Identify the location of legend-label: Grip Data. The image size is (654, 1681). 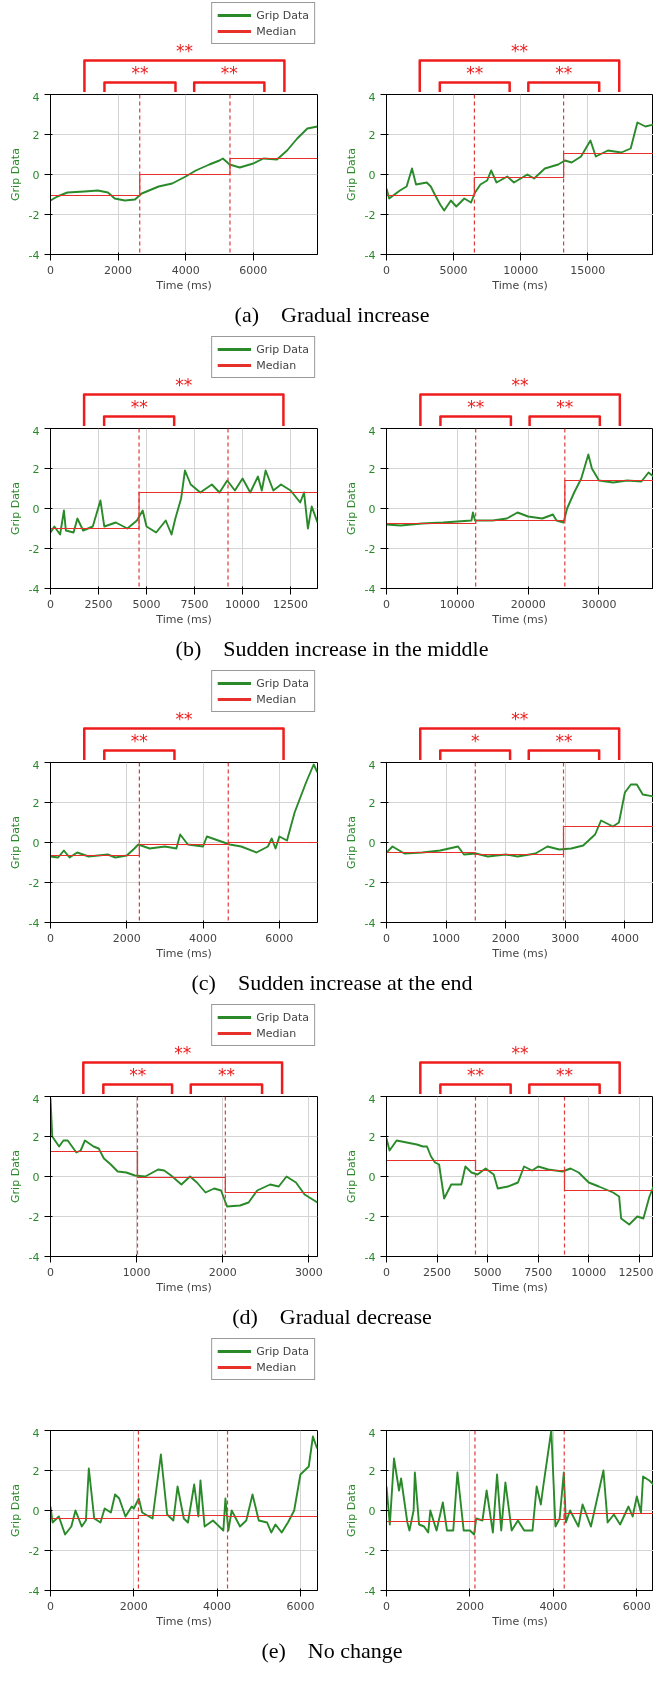
(282, 683).